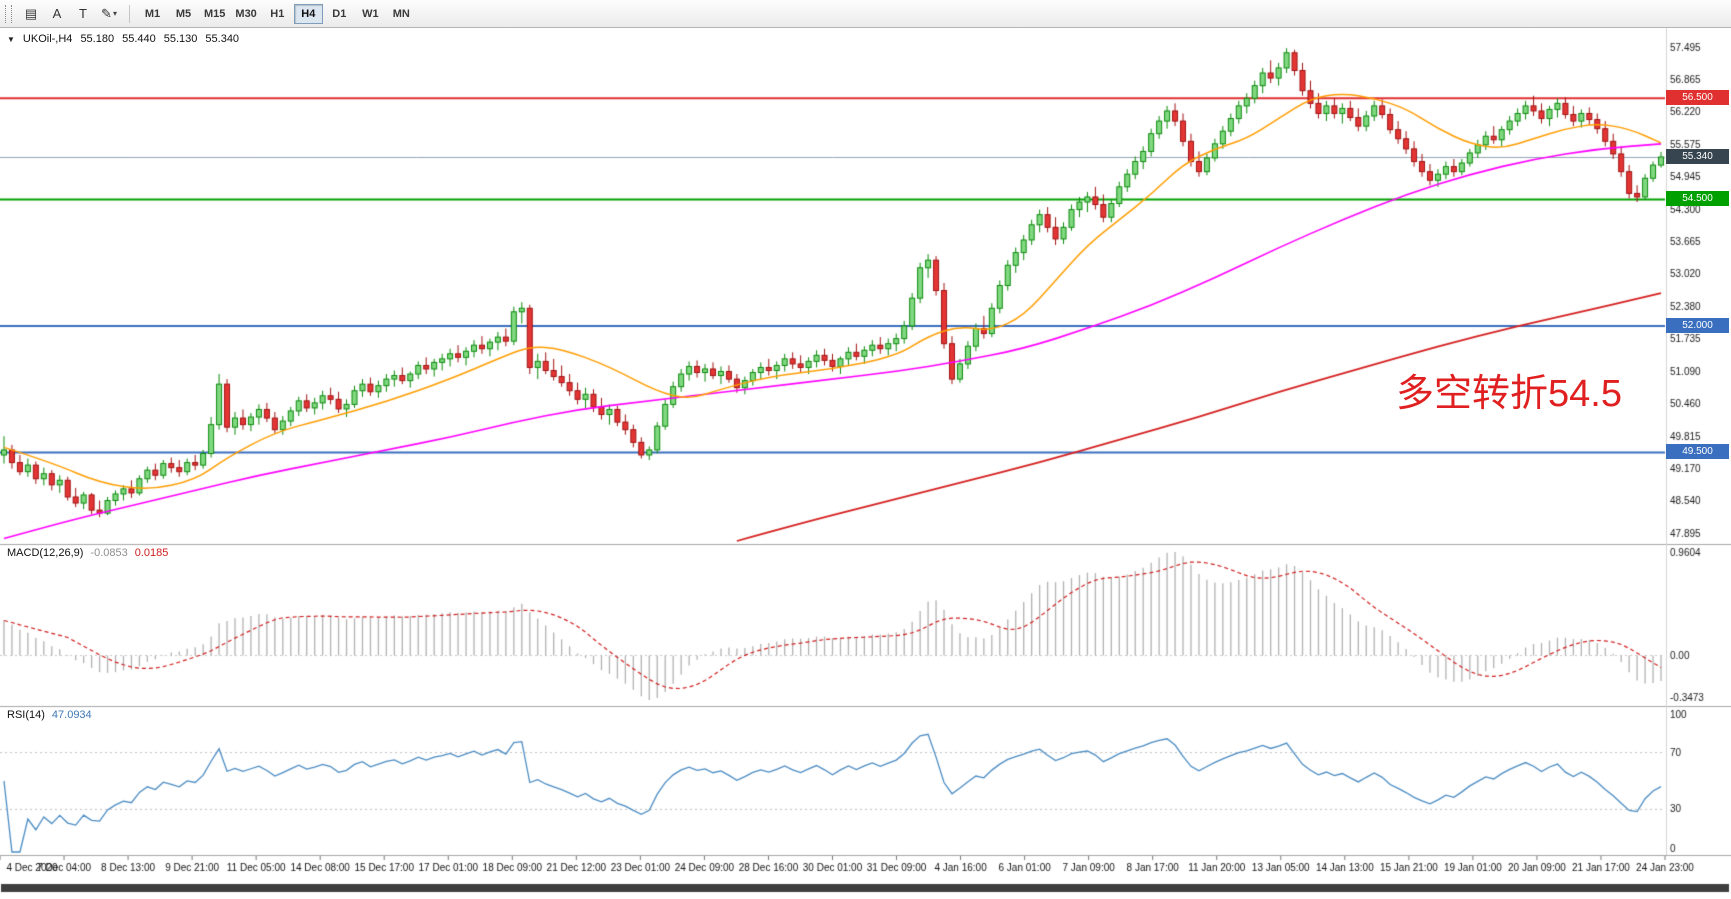 This screenshot has width=1731, height=899. I want to click on toolbar-grip, so click(8, 13).